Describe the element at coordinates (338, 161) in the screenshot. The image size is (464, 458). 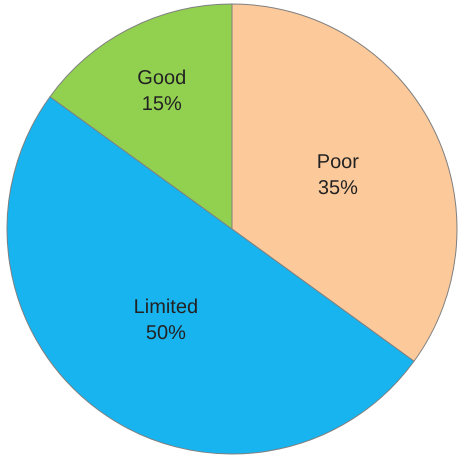
I see `slice-label: Poor` at that location.